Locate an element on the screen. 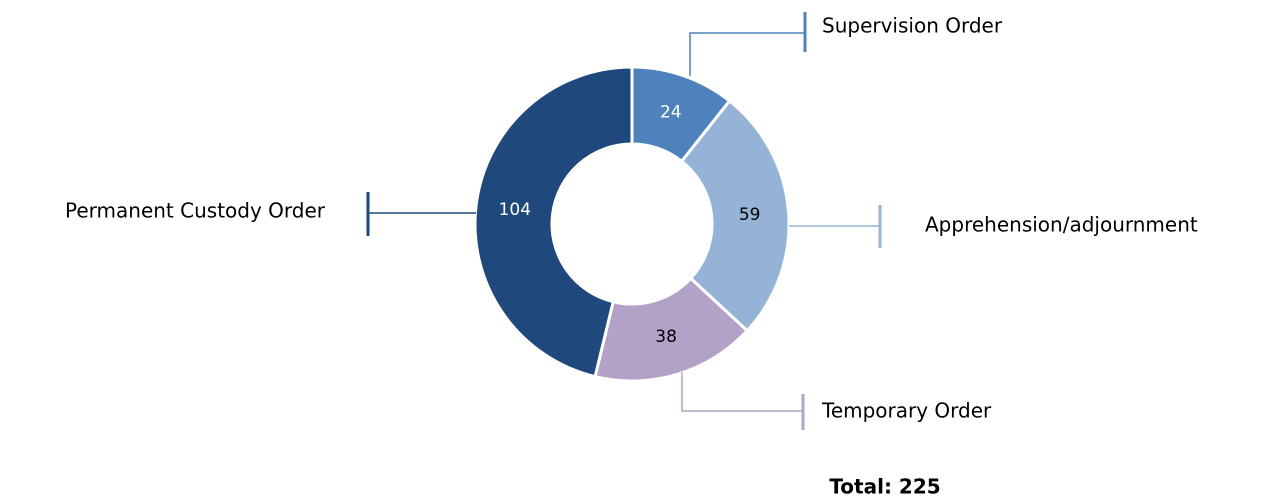 The image size is (1268, 498). category-label: Supervision Order is located at coordinates (912, 26).